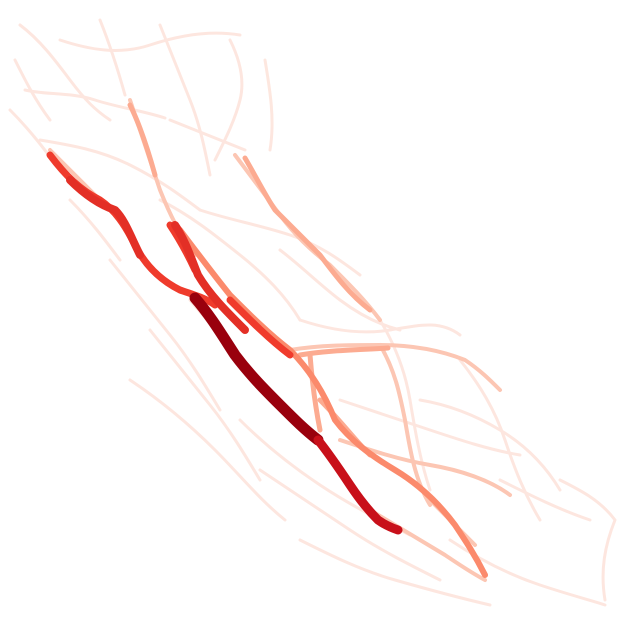  I want to click on feeder-routes, so click(157, 255).